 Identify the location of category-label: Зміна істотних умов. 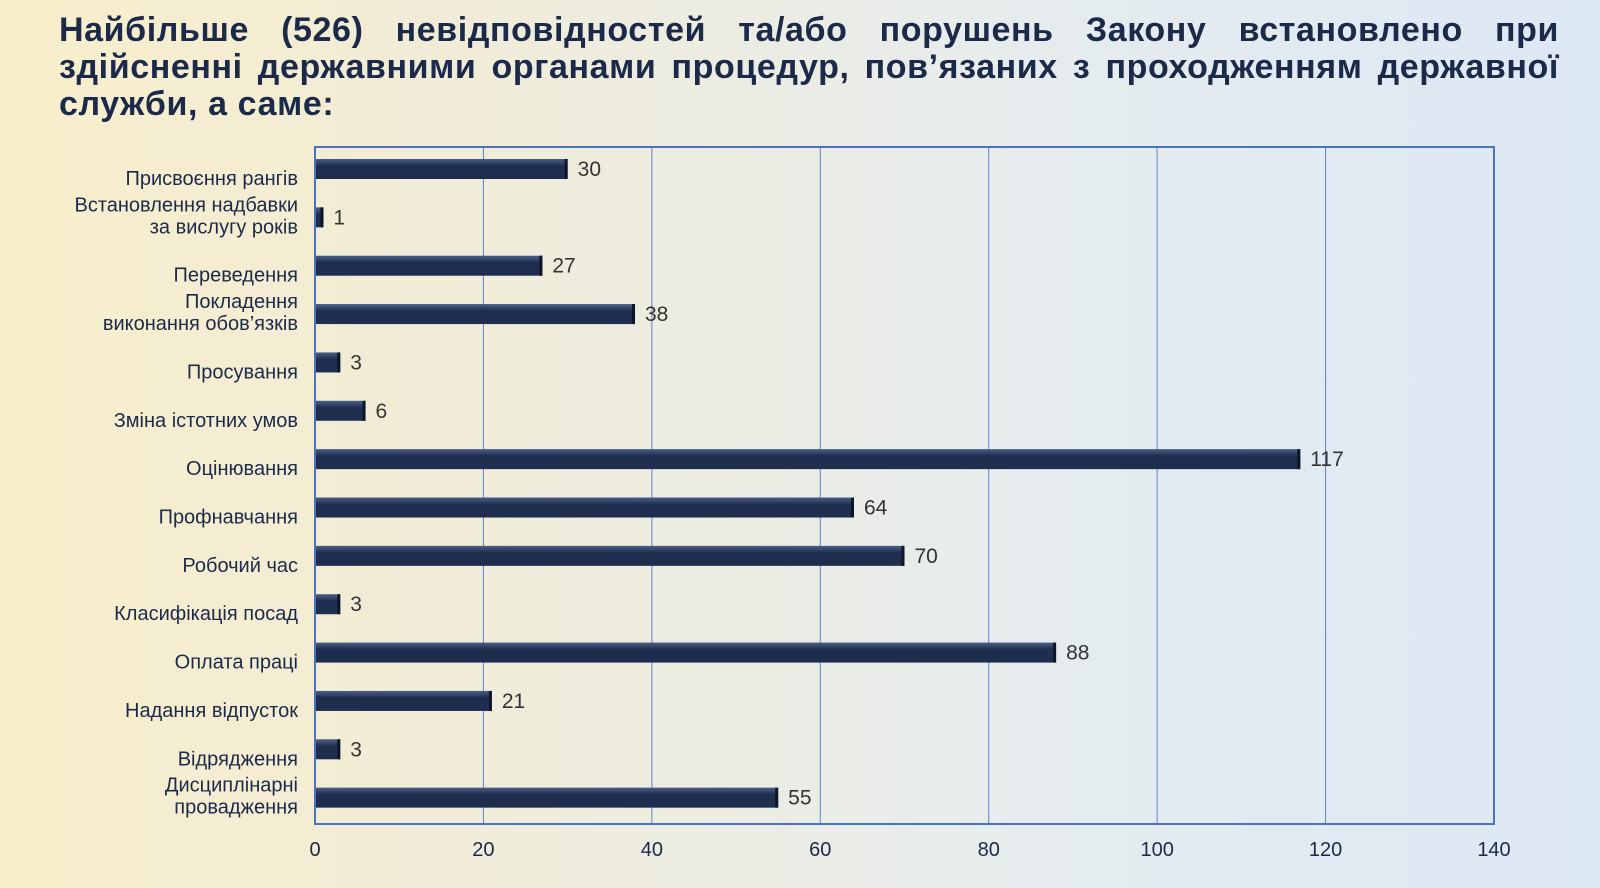
(206, 421).